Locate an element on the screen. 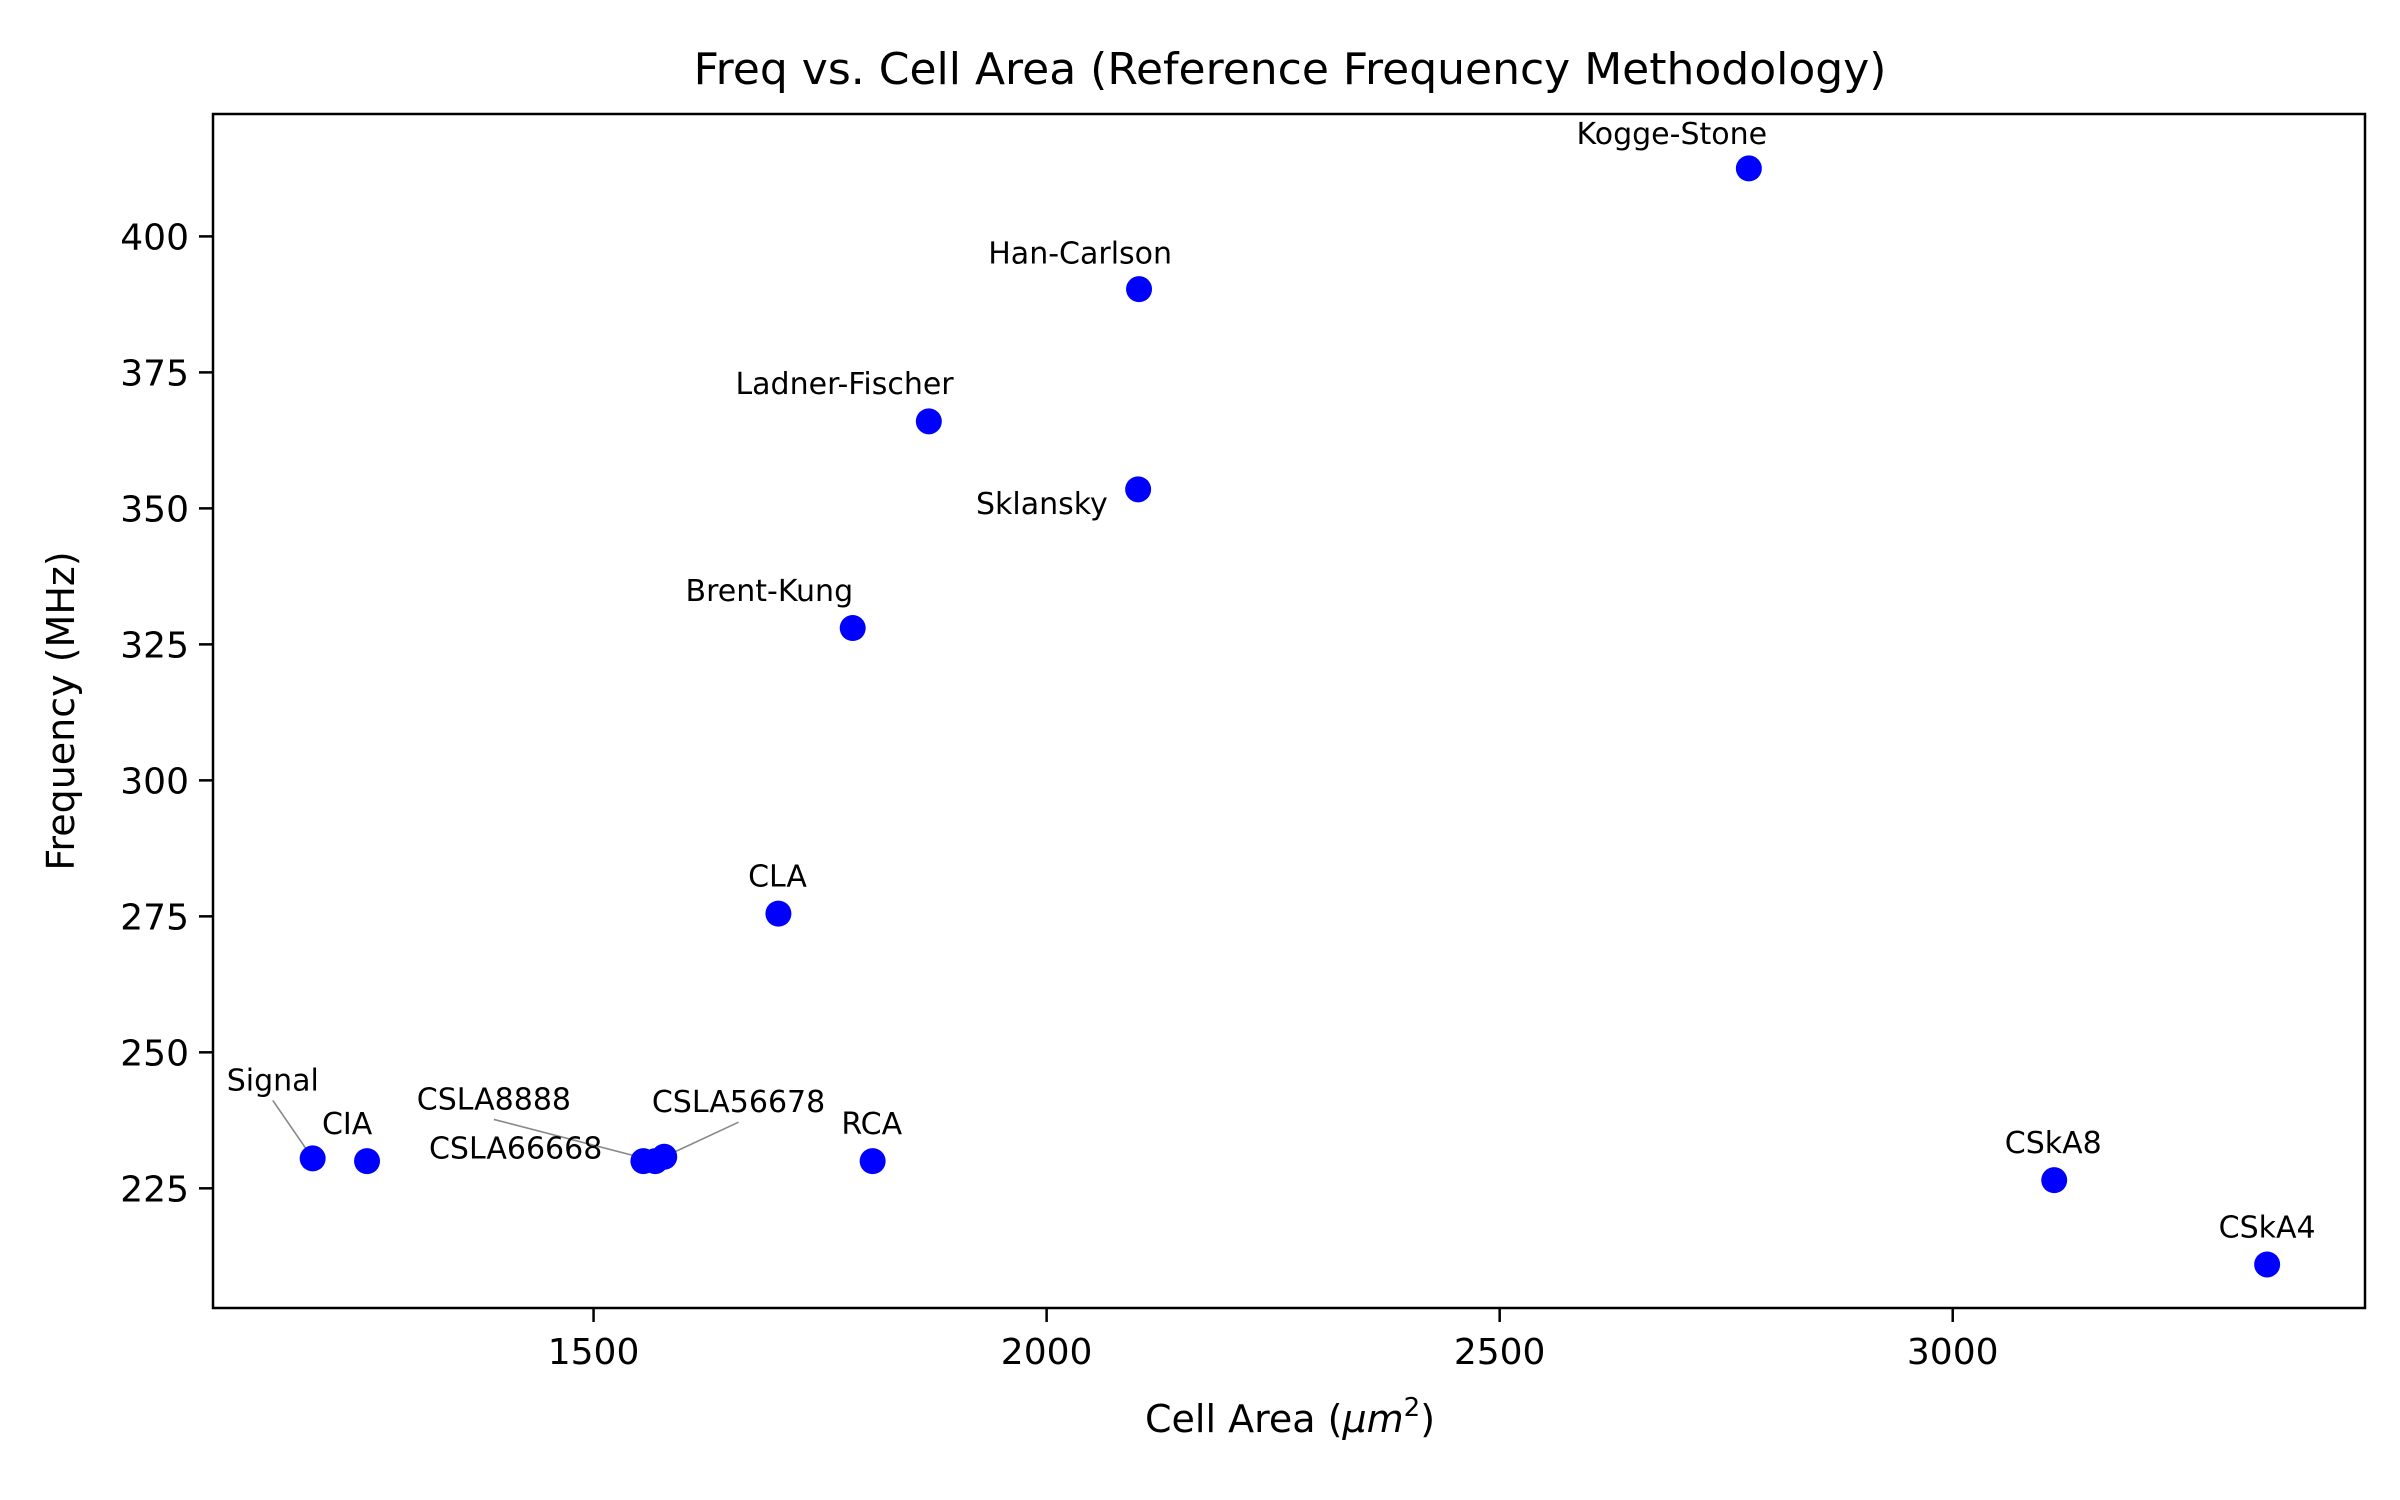 The image size is (2400, 1500). data-point-label: Kogge-Stone is located at coordinates (1672, 134).